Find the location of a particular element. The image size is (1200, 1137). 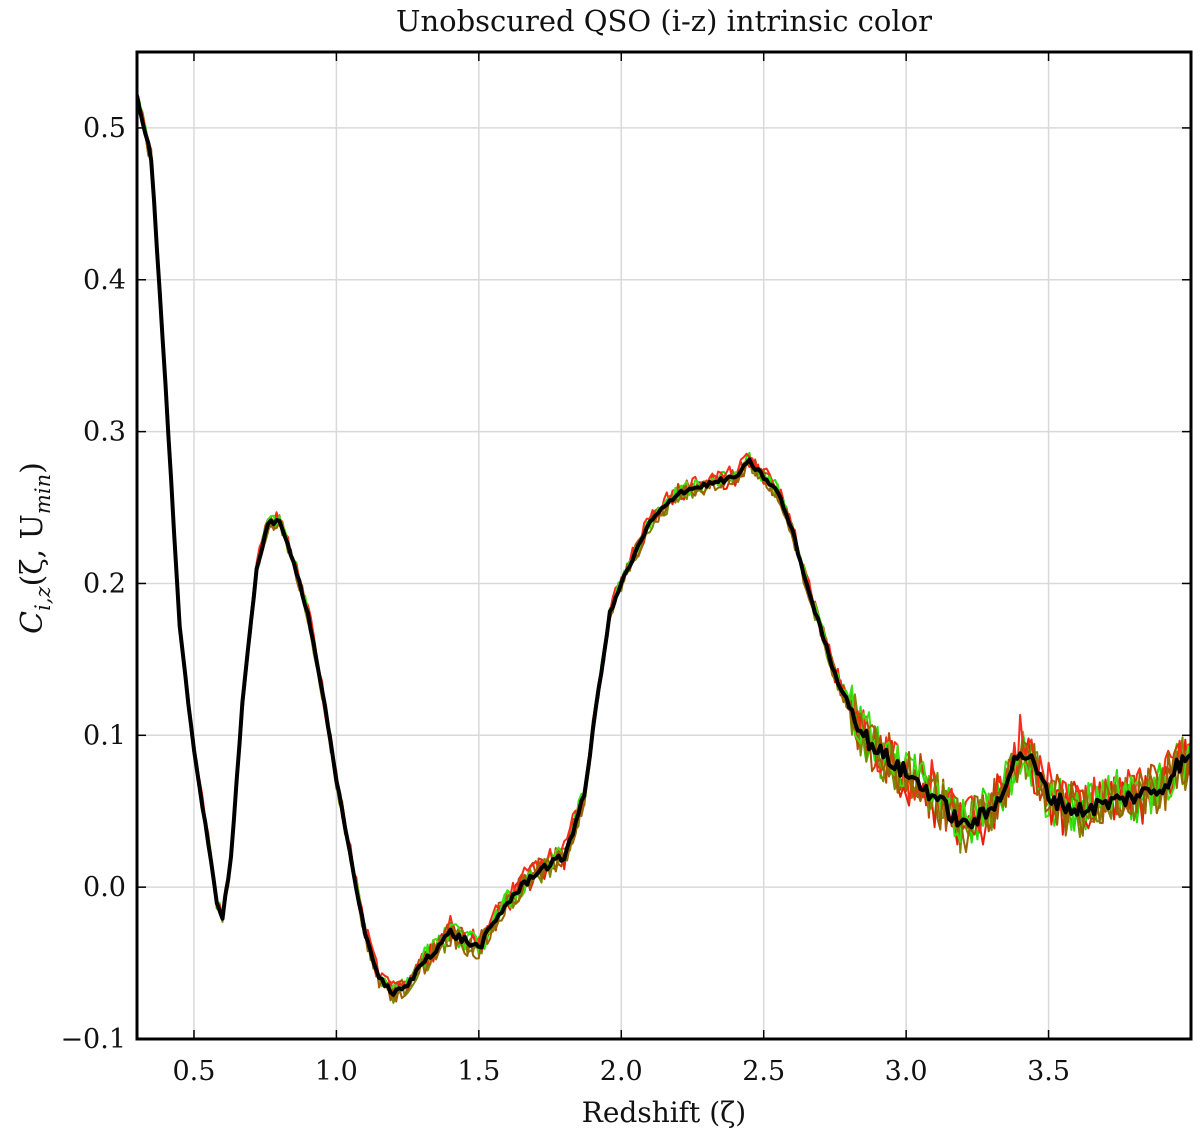

x-tick-label: 1.5 is located at coordinates (478, 1071).